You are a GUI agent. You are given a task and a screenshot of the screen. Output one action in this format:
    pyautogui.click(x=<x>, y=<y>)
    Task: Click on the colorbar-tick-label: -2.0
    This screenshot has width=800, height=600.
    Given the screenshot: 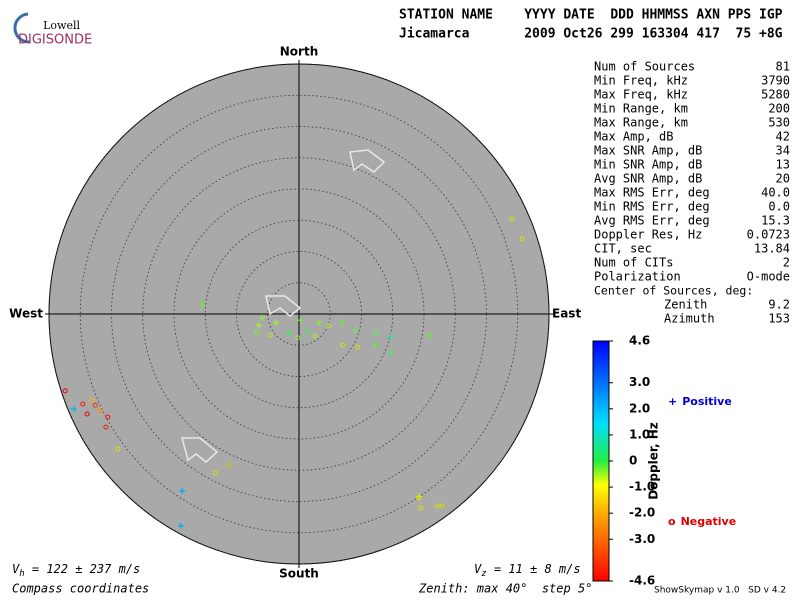 What is the action you would take?
    pyautogui.click(x=642, y=513)
    